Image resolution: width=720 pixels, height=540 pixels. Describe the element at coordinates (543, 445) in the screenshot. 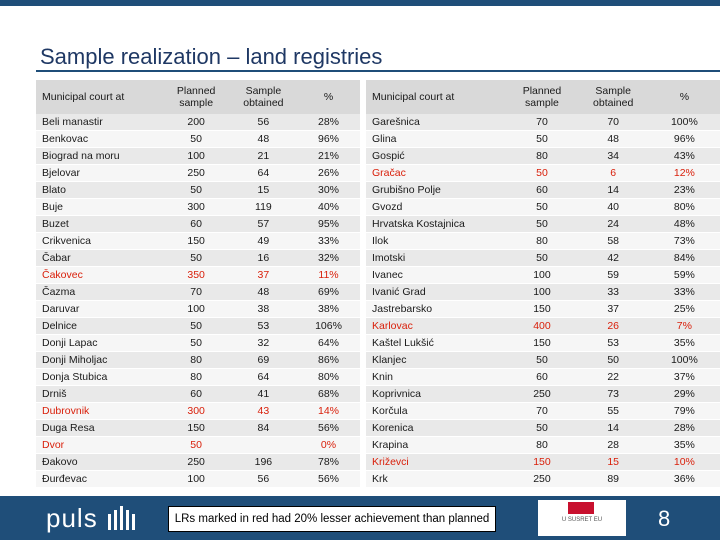

I see `table-row: Krapina 80 28 35%` at that location.